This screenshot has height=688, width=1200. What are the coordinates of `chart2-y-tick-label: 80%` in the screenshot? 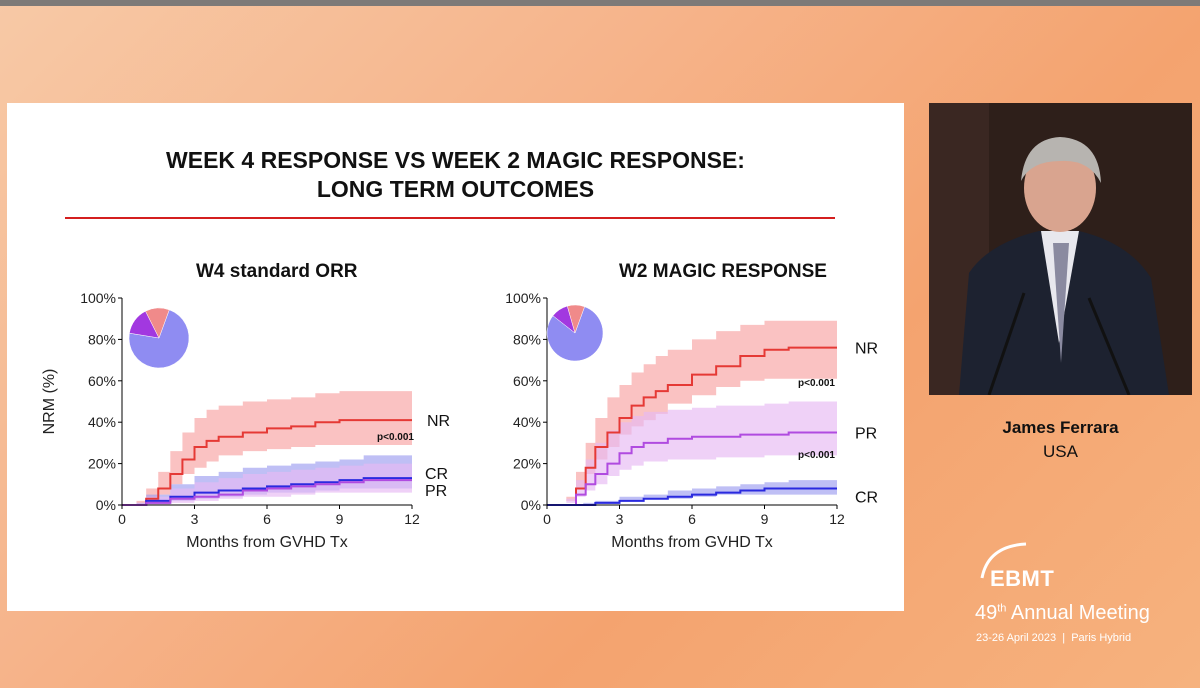 It's located at (527, 339).